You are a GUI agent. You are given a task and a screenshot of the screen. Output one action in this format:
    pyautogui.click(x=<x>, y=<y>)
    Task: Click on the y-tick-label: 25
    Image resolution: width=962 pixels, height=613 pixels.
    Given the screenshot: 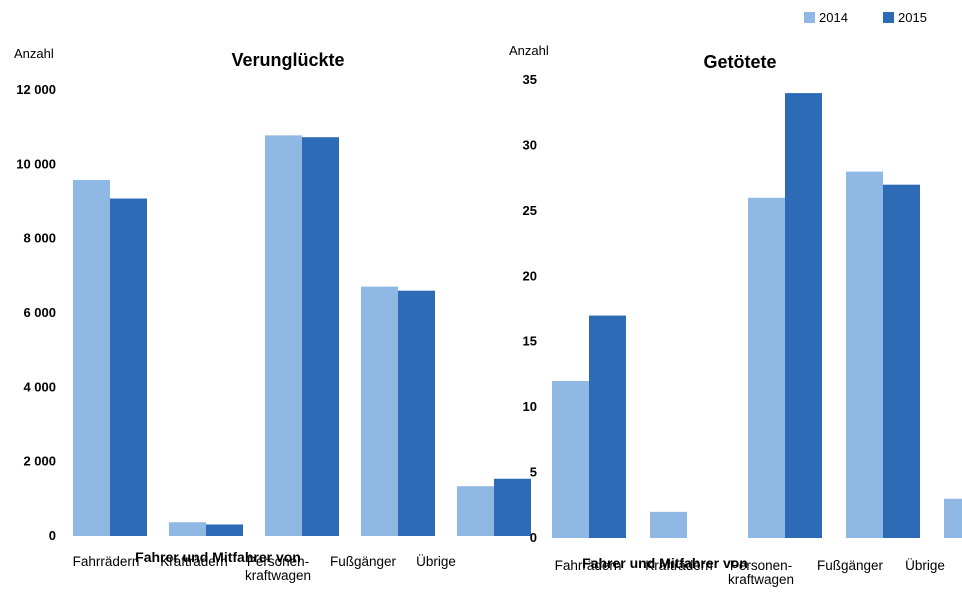 What is the action you would take?
    pyautogui.click(x=530, y=210)
    